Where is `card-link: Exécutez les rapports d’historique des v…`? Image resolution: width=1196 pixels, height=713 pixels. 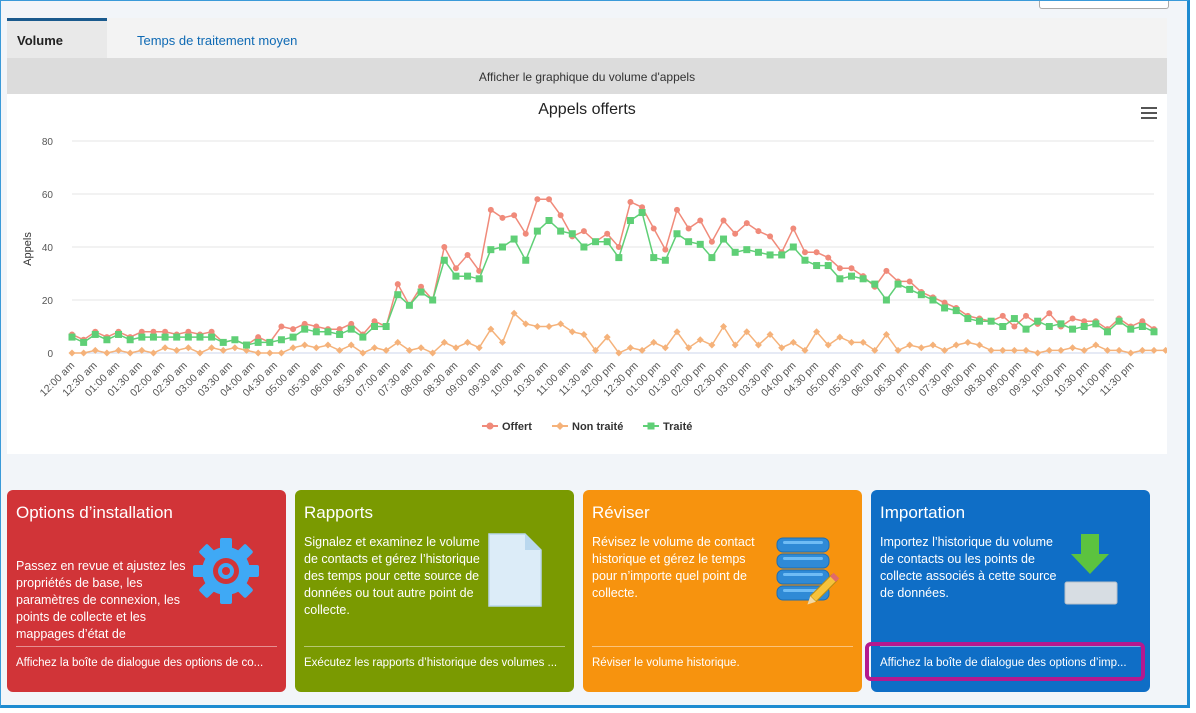
card-link: Exécutez les rapports d’historique des v… is located at coordinates (431, 663).